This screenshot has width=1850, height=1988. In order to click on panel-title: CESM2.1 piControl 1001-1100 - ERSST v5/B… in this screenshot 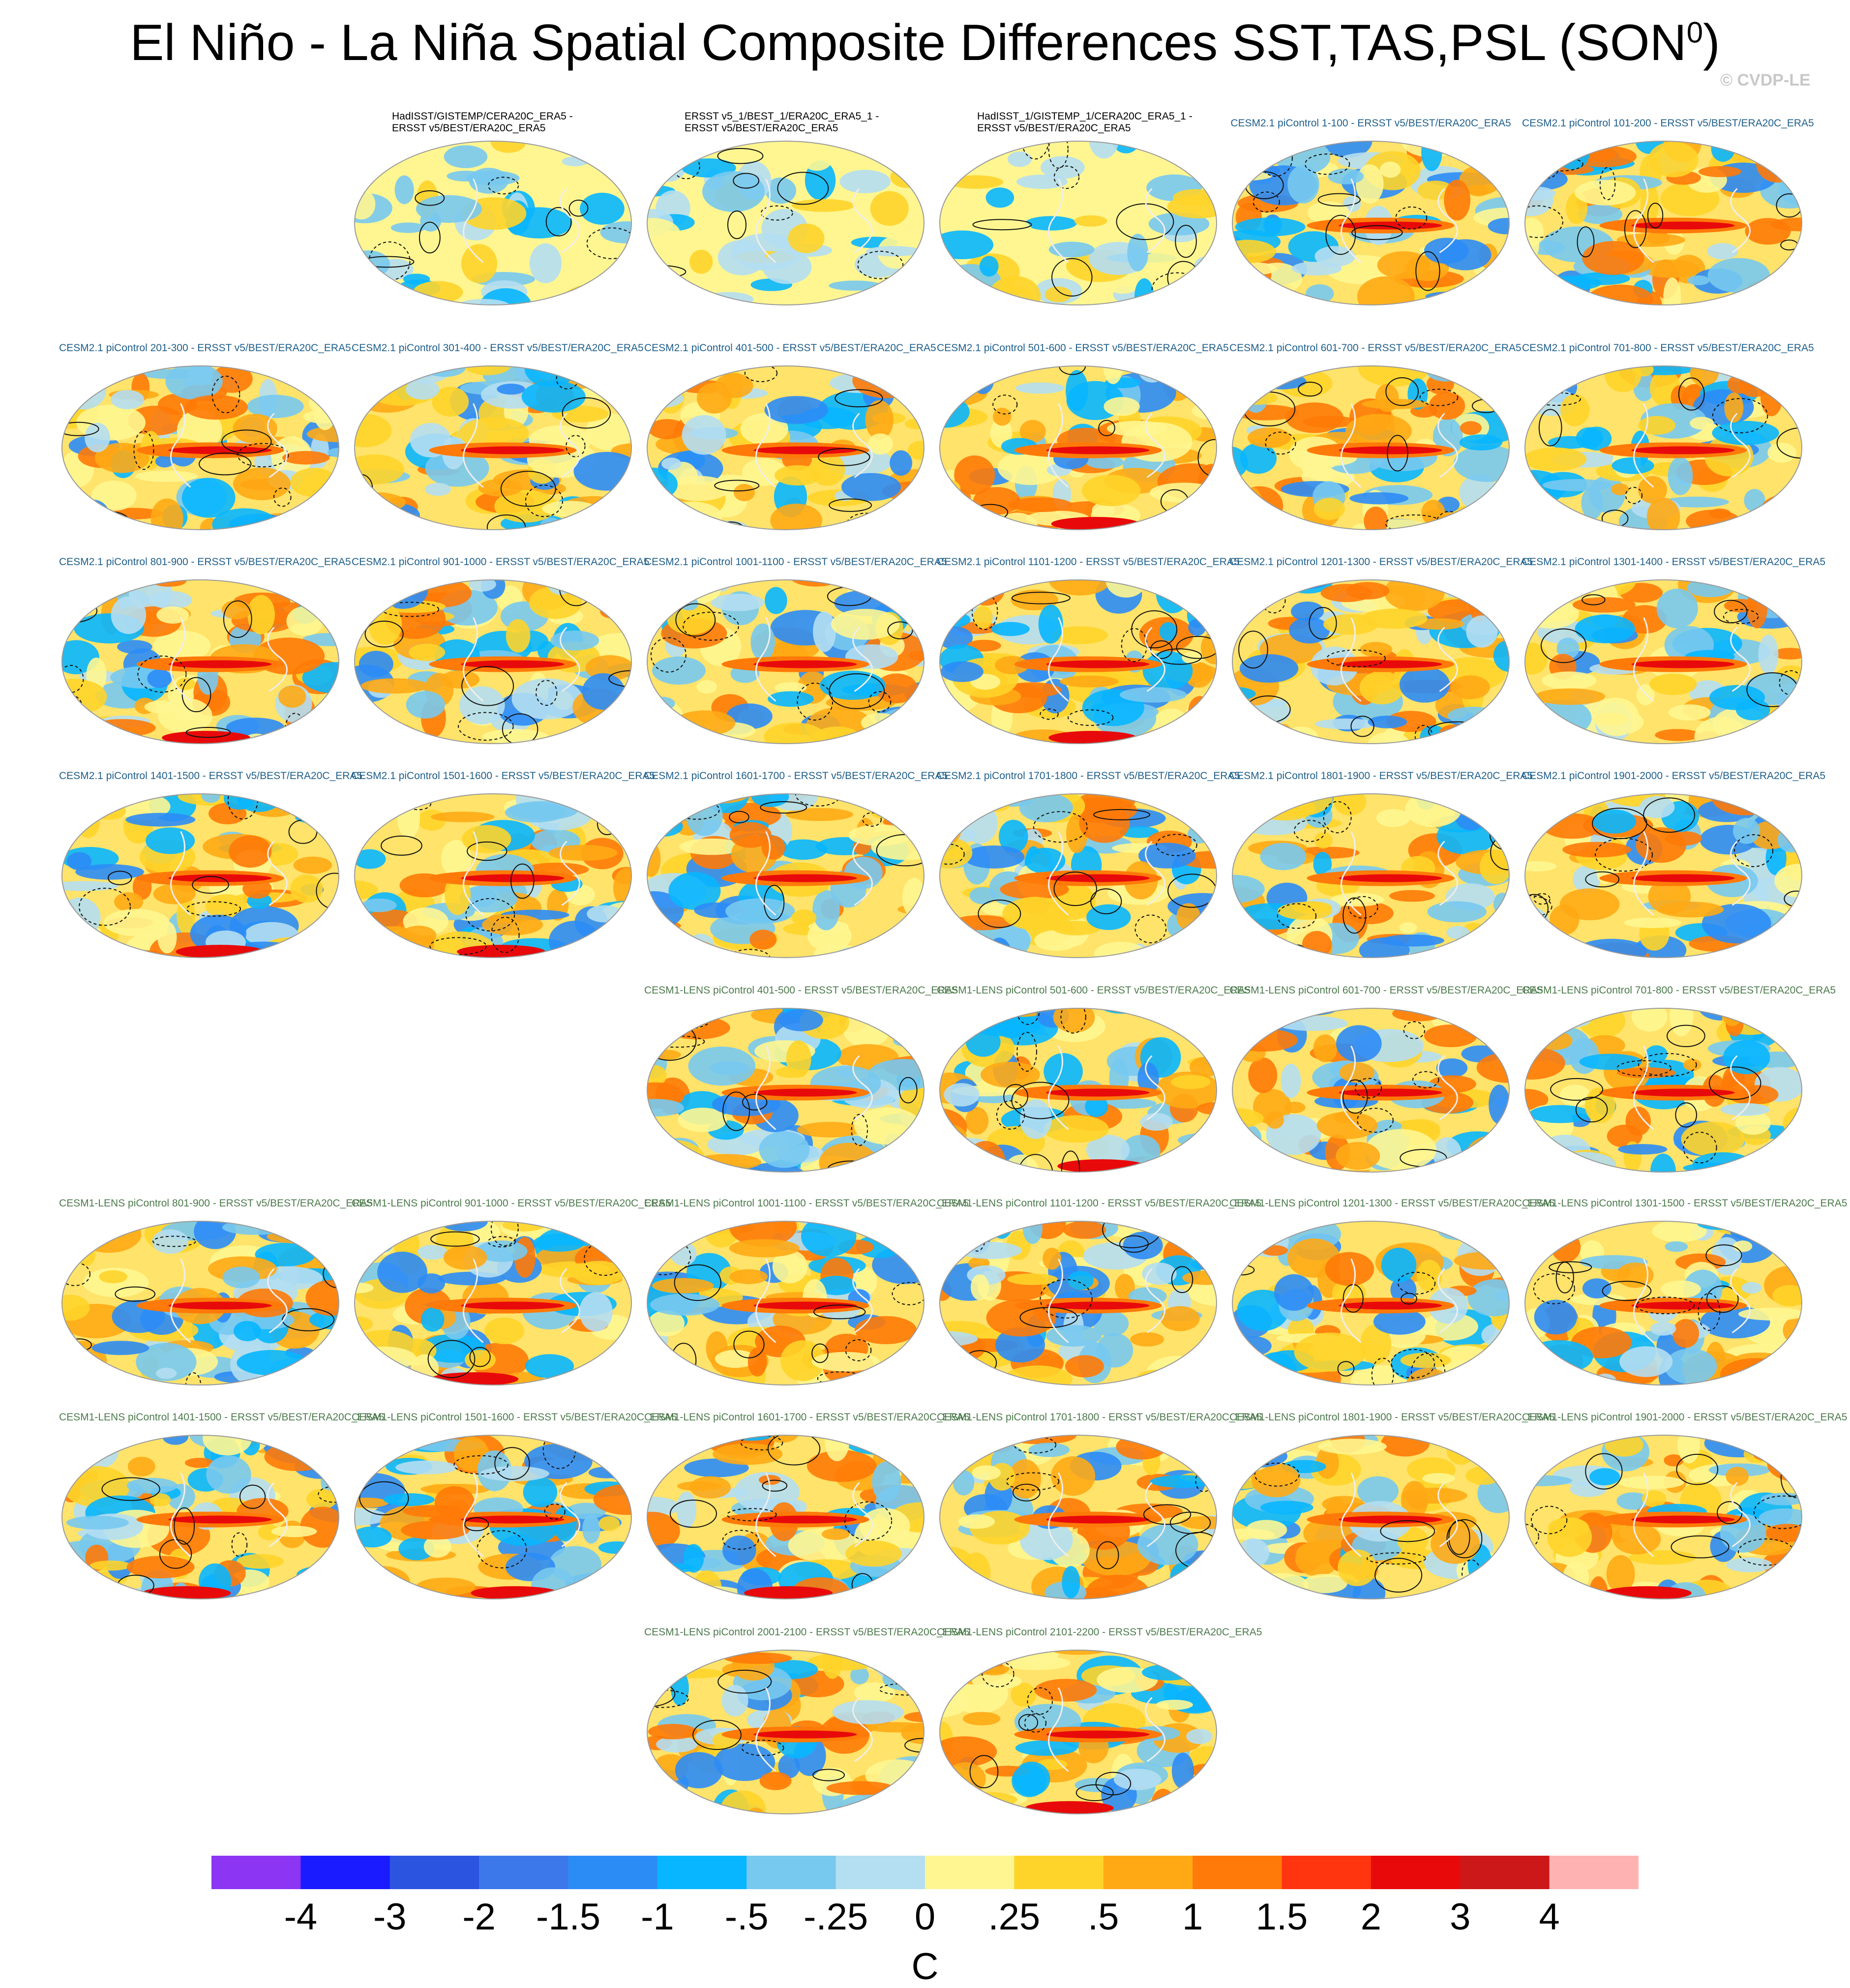, I will do `click(795, 562)`.